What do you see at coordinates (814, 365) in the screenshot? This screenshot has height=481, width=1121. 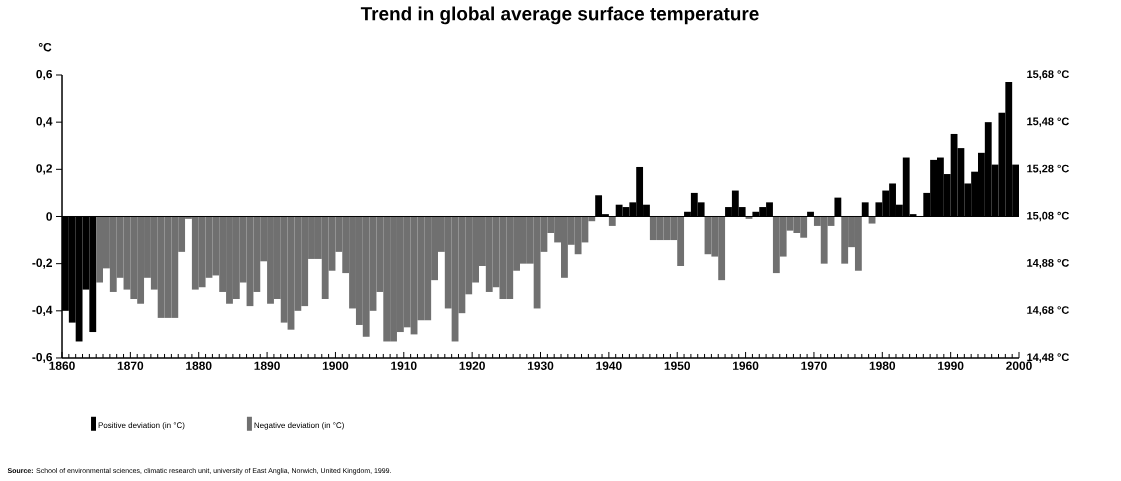 I see `x-tick-label: 1970` at bounding box center [814, 365].